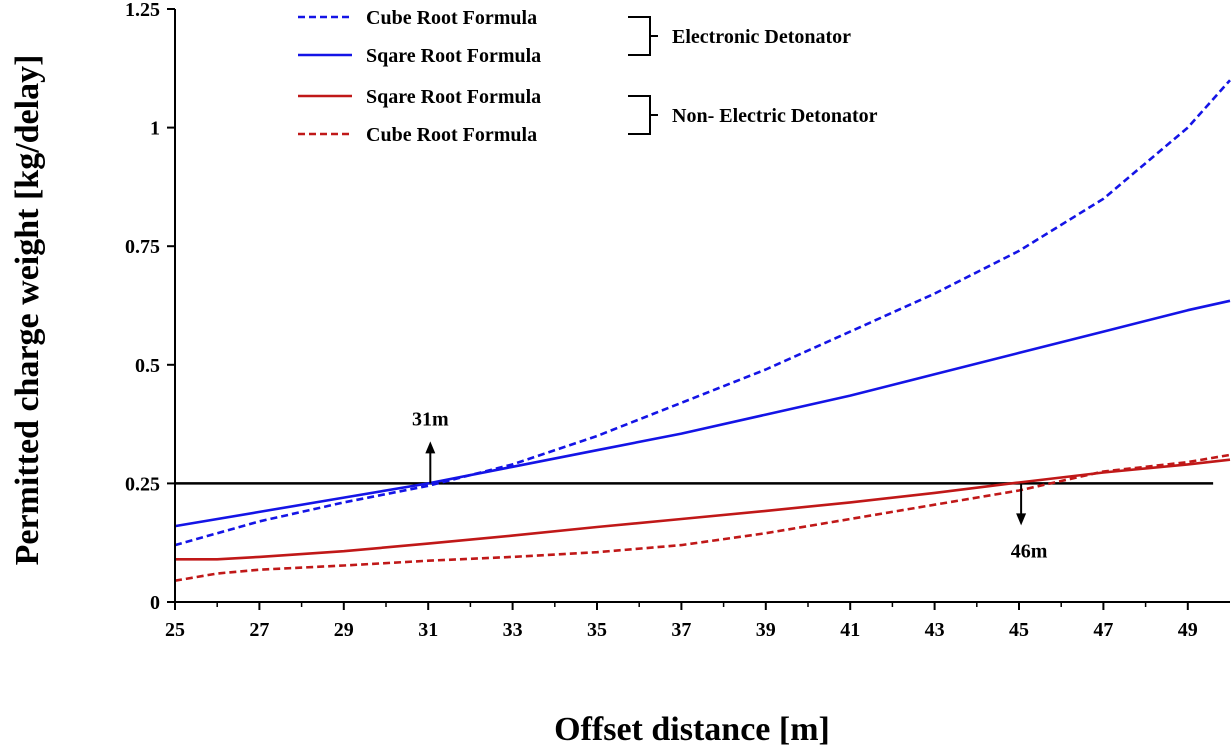  Describe the element at coordinates (850, 630) in the screenshot. I see `x-tick-label: 41` at that location.